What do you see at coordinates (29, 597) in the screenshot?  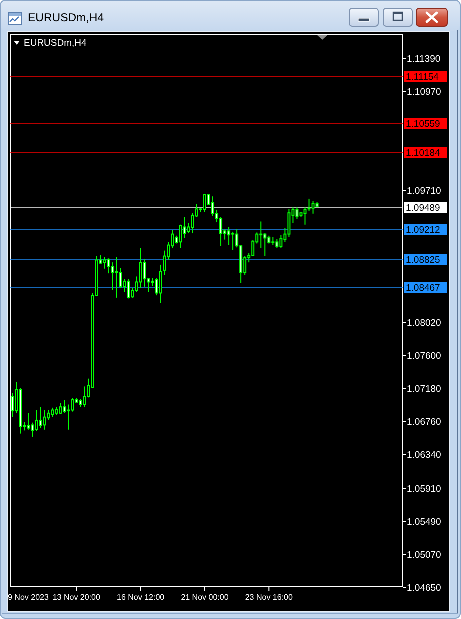 I see `text: 9 Nov 2023` at bounding box center [29, 597].